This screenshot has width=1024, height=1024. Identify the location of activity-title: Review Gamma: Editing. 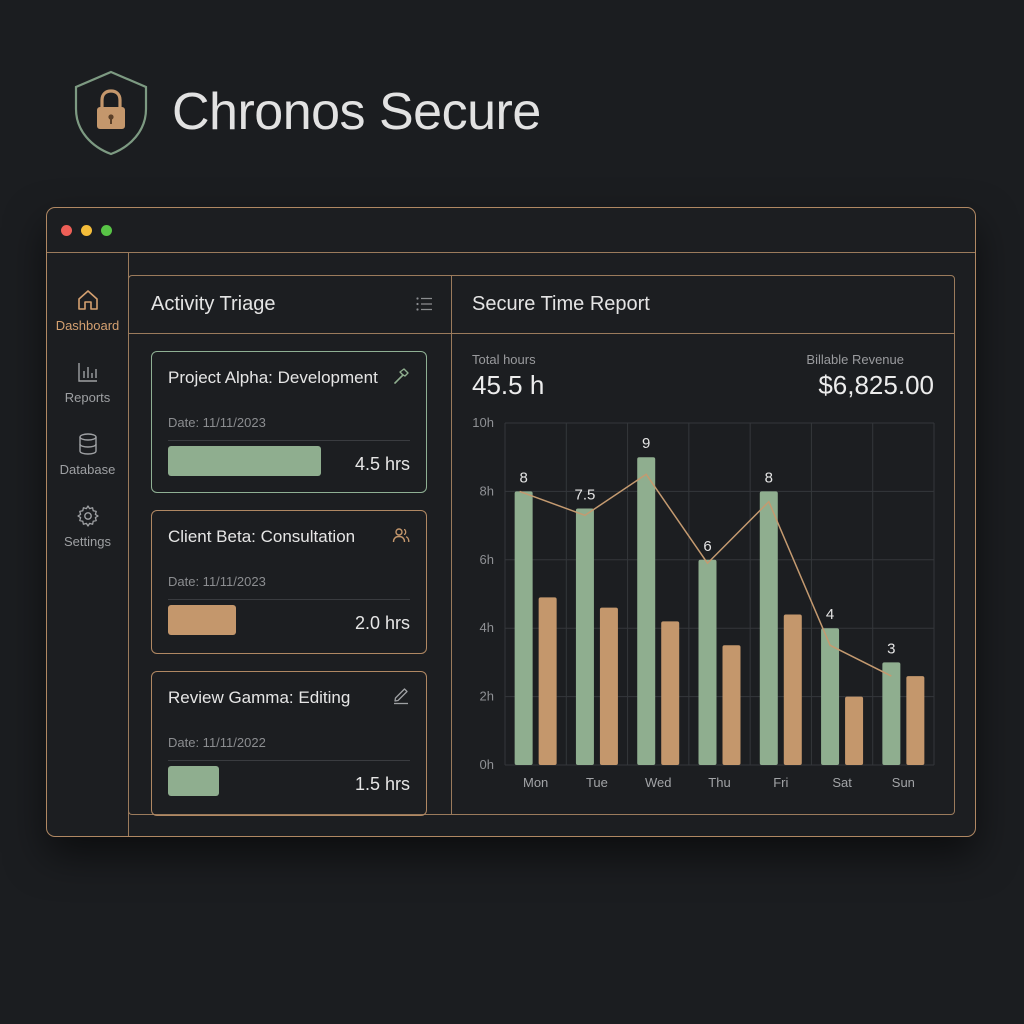
(259, 697).